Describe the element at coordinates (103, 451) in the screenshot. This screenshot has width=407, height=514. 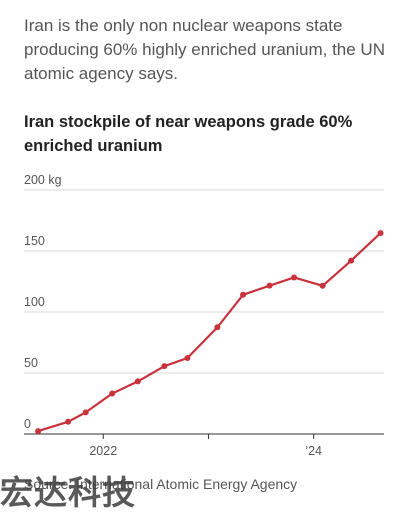
I see `x-tick-label-0: 2022` at that location.